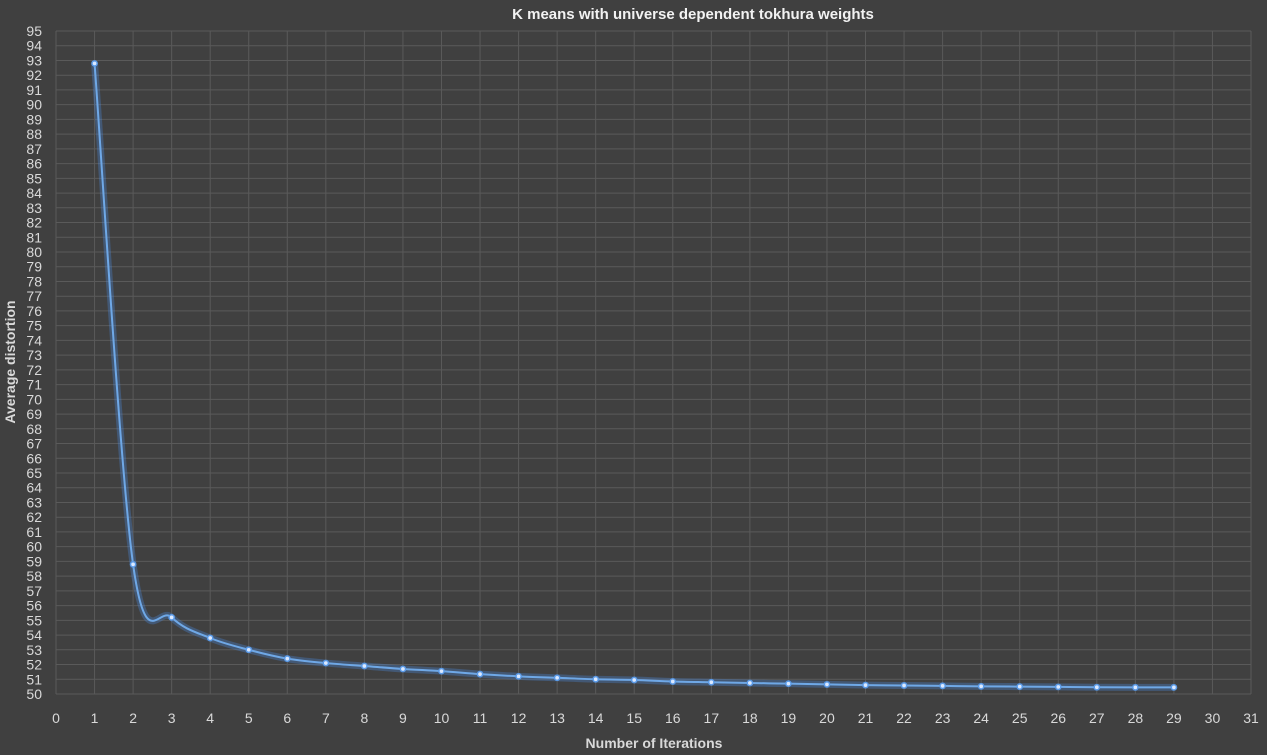 This screenshot has height=755, width=1267. I want to click on y-tick-label: 89, so click(34, 119).